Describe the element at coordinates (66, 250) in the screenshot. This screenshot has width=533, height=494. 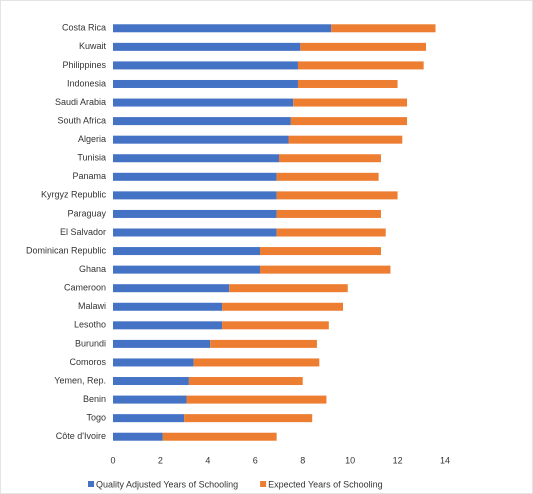
I see `y-tick-label: Dominican Republic` at that location.